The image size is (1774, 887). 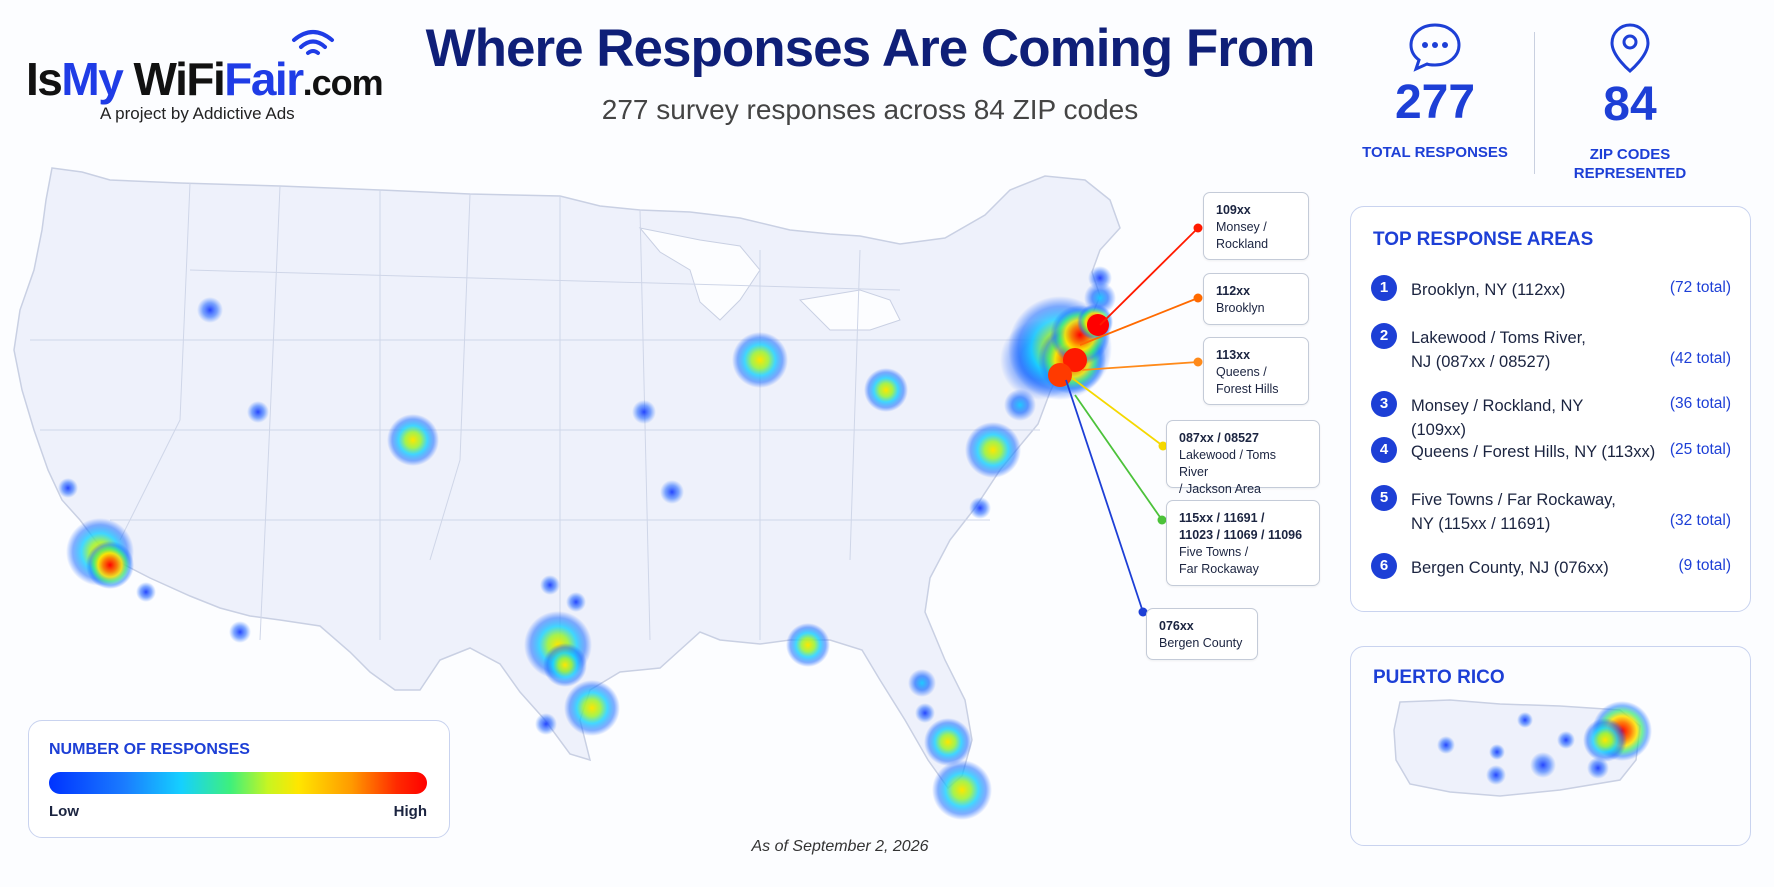 What do you see at coordinates (1700, 287) in the screenshot?
I see `area-total: (72 total)` at bounding box center [1700, 287].